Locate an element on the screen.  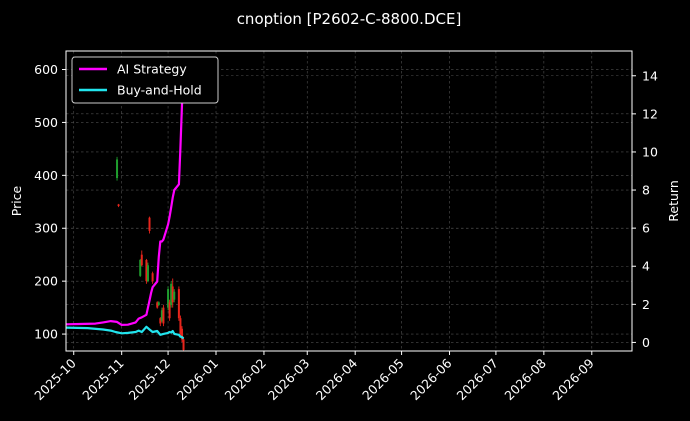
x-tick-label: 2025-11 is located at coordinates (103, 380).